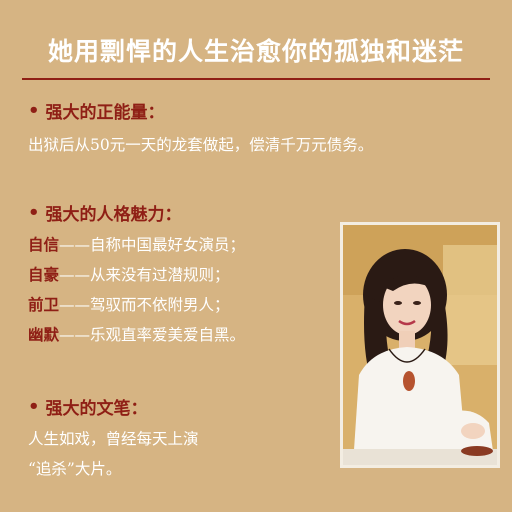 The width and height of the screenshot is (512, 512). Describe the element at coordinates (44, 334) in the screenshot. I see `trait-key: 幽默` at that location.